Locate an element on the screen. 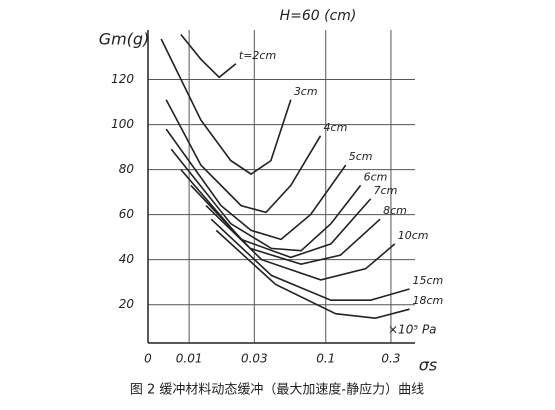 This screenshot has height=410, width=555. x-tick-label: 0.01 is located at coordinates (189, 359).